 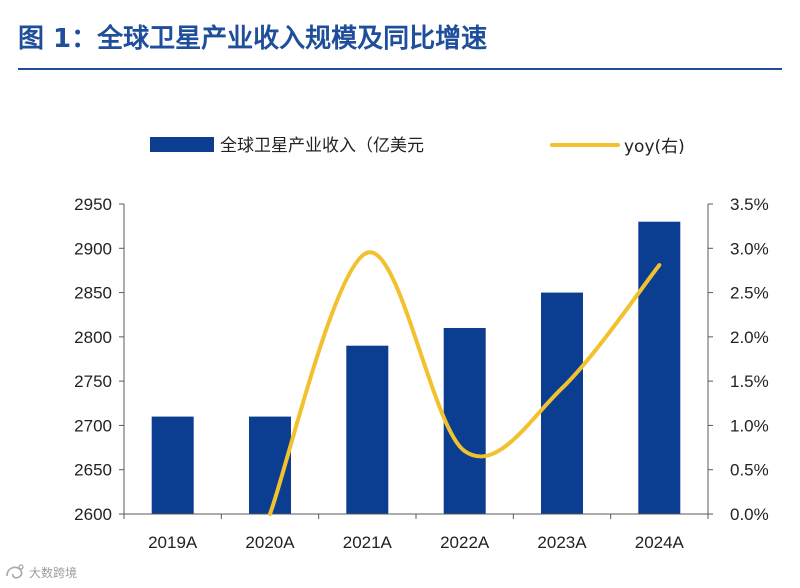 What do you see at coordinates (173, 542) in the screenshot?
I see `x-tick-label: 2019A` at bounding box center [173, 542].